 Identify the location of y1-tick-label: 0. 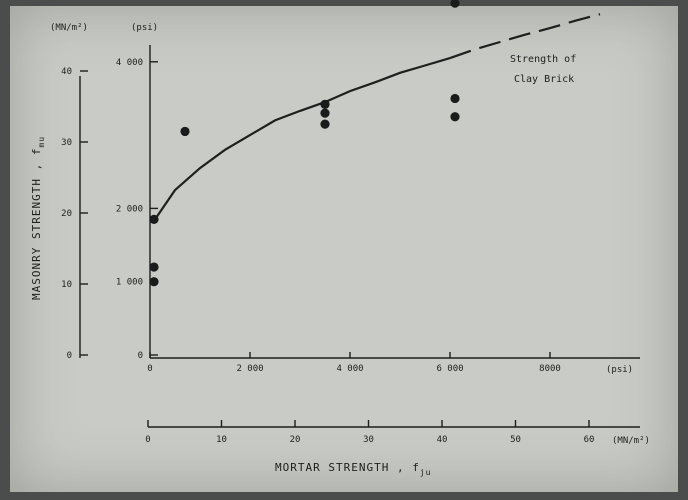
(140, 356).